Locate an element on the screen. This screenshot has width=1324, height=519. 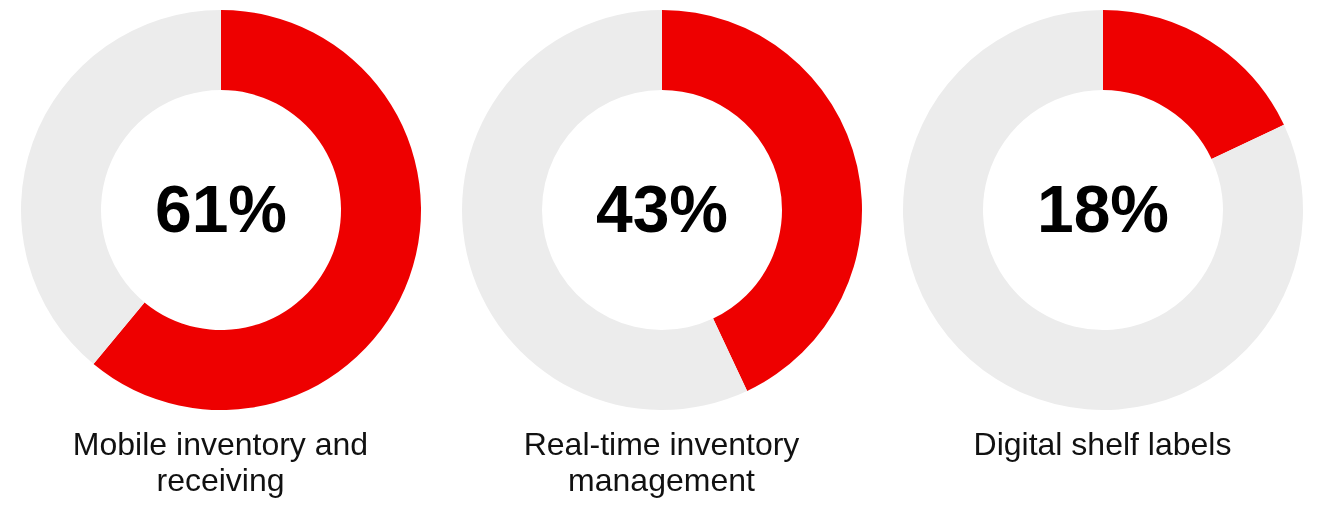
text: Mobile inventory and receiving is located at coordinates (220, 462).